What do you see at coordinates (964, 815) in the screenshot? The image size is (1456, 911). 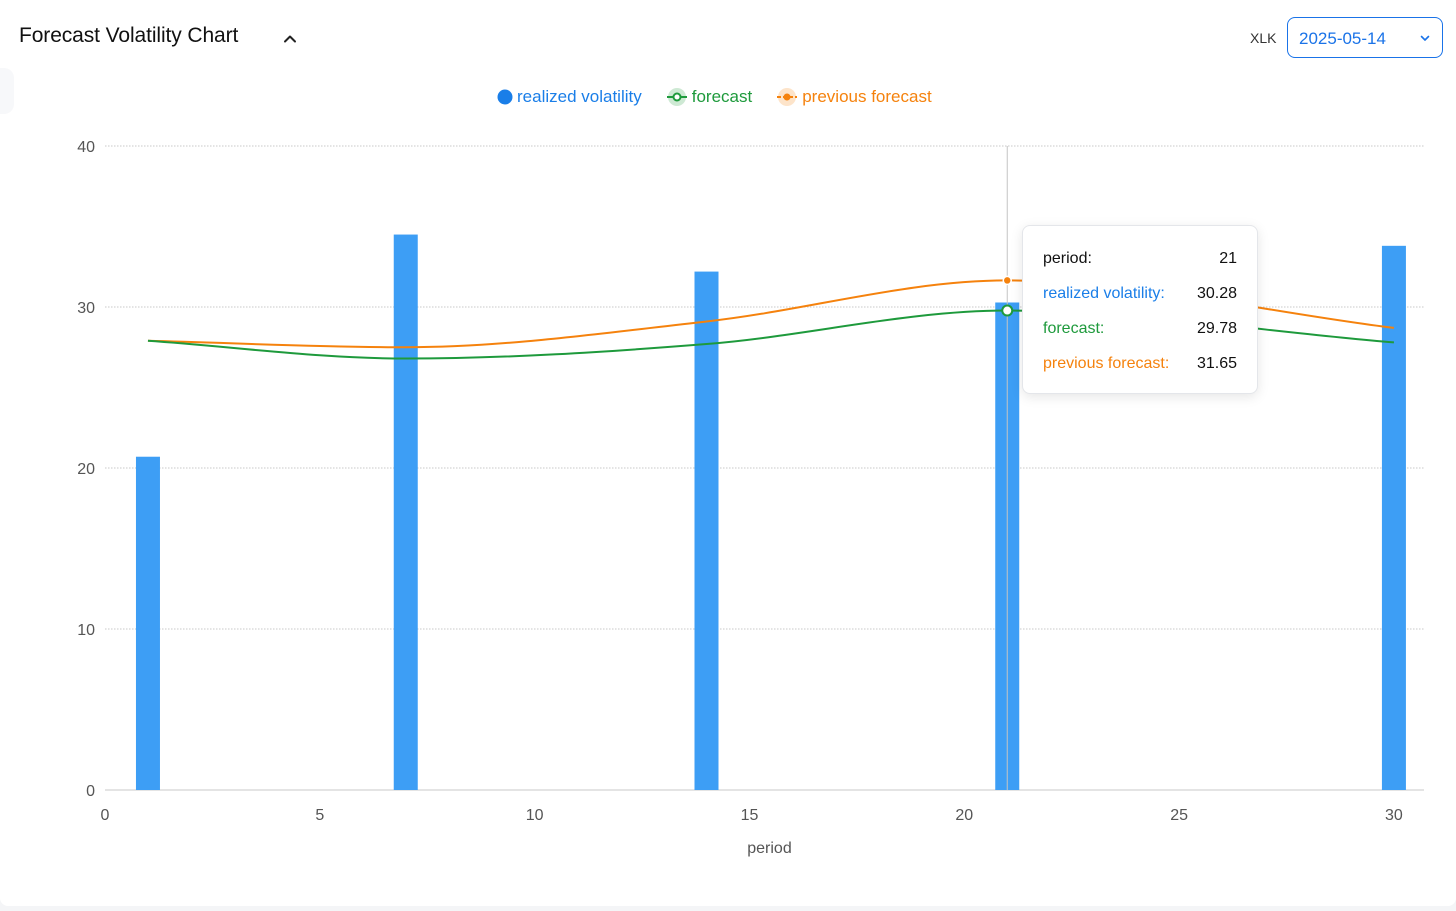 I see `x-tick-label: 20` at bounding box center [964, 815].